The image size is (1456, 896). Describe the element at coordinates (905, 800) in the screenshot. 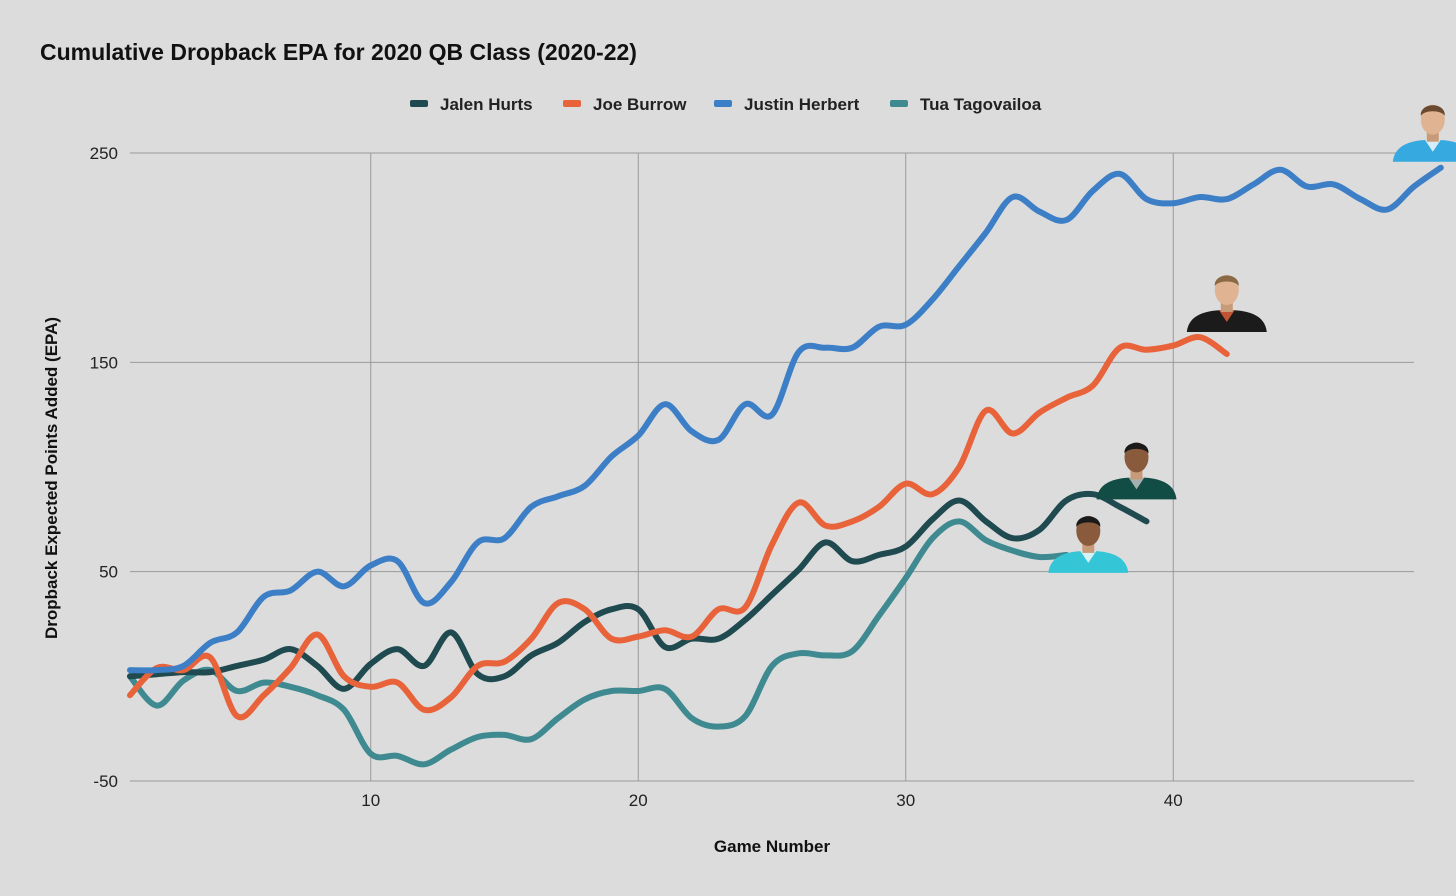

I see `x-tick-label: 30` at that location.